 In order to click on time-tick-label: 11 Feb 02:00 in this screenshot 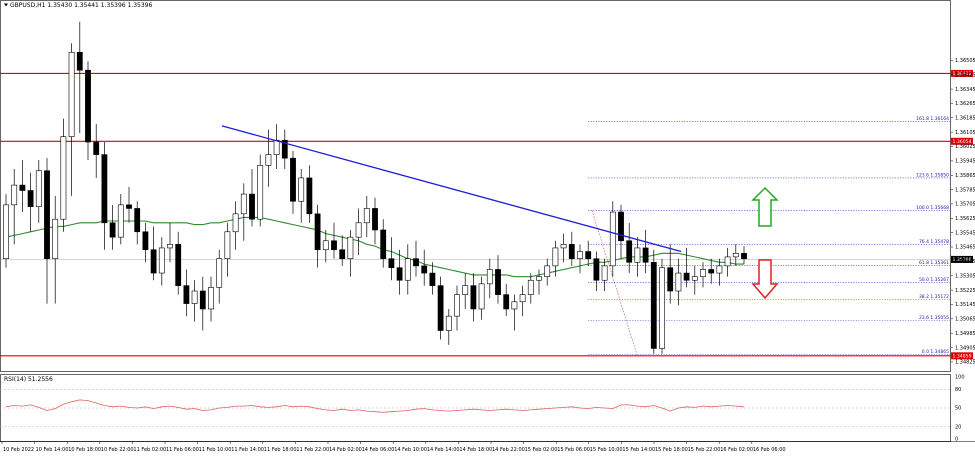, I will do `click(149, 450)`.